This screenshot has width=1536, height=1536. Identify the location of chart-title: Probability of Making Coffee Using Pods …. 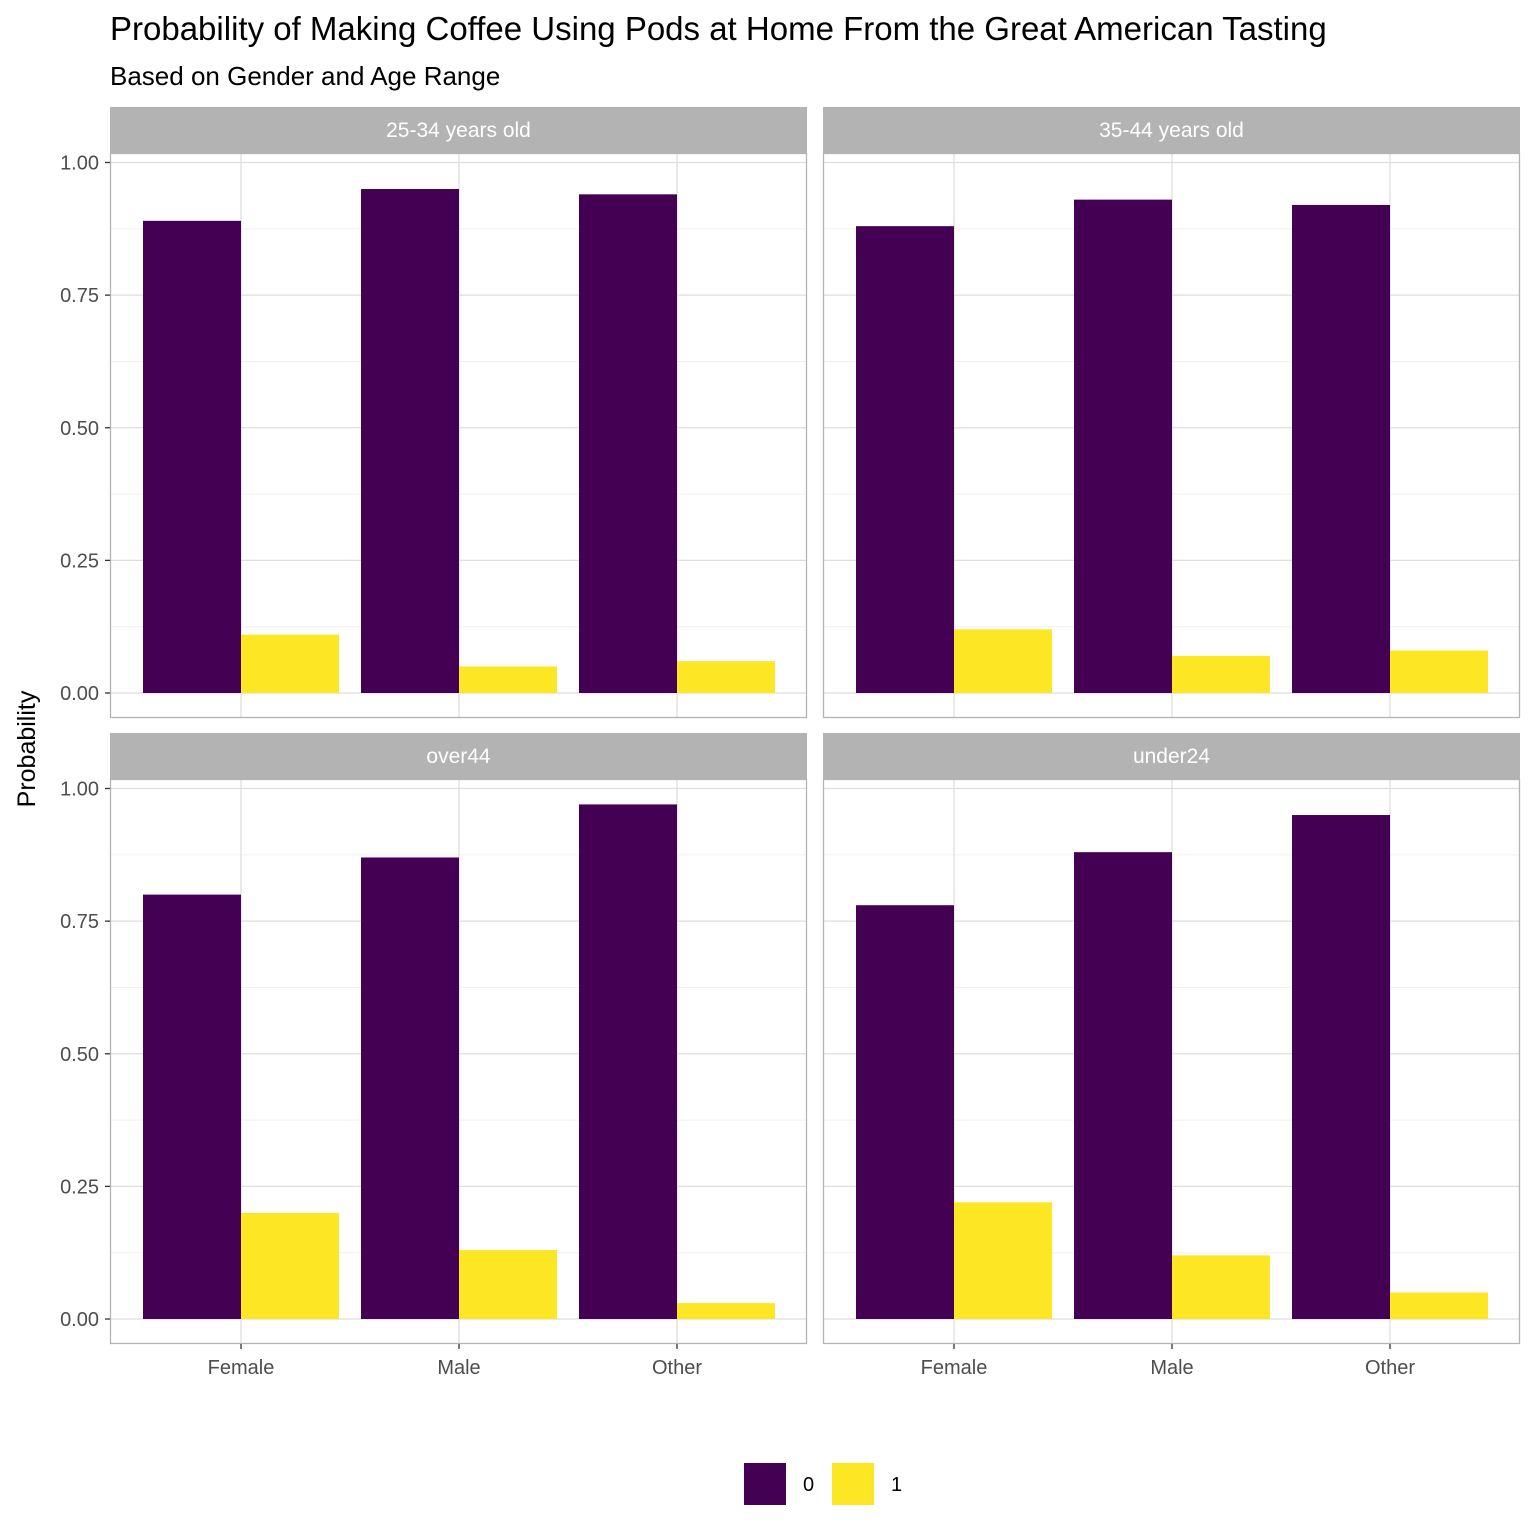
(718, 28).